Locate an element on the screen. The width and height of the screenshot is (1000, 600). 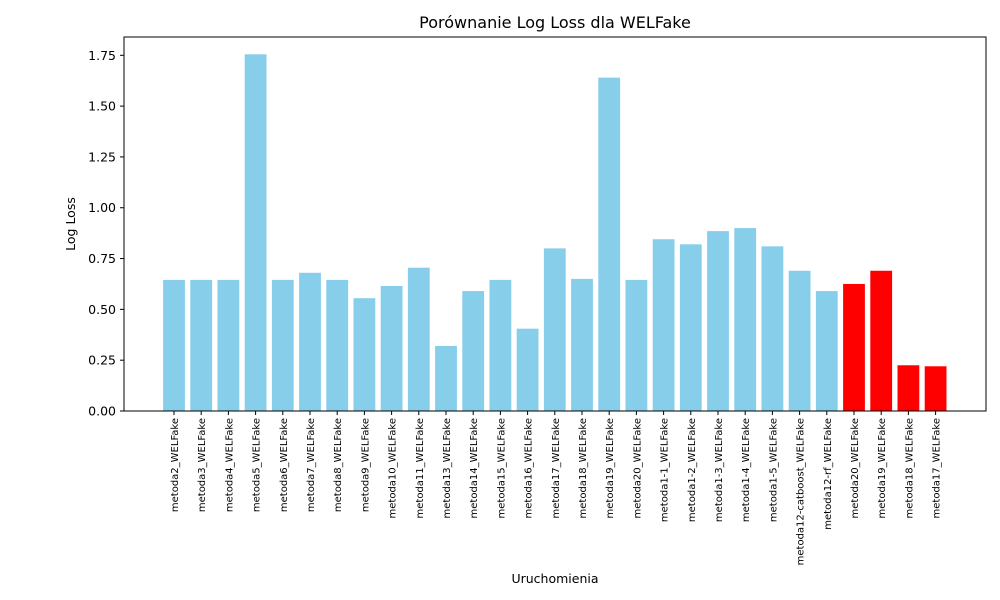
x-tick-label: metoda10_WELFake is located at coordinates (393, 468).